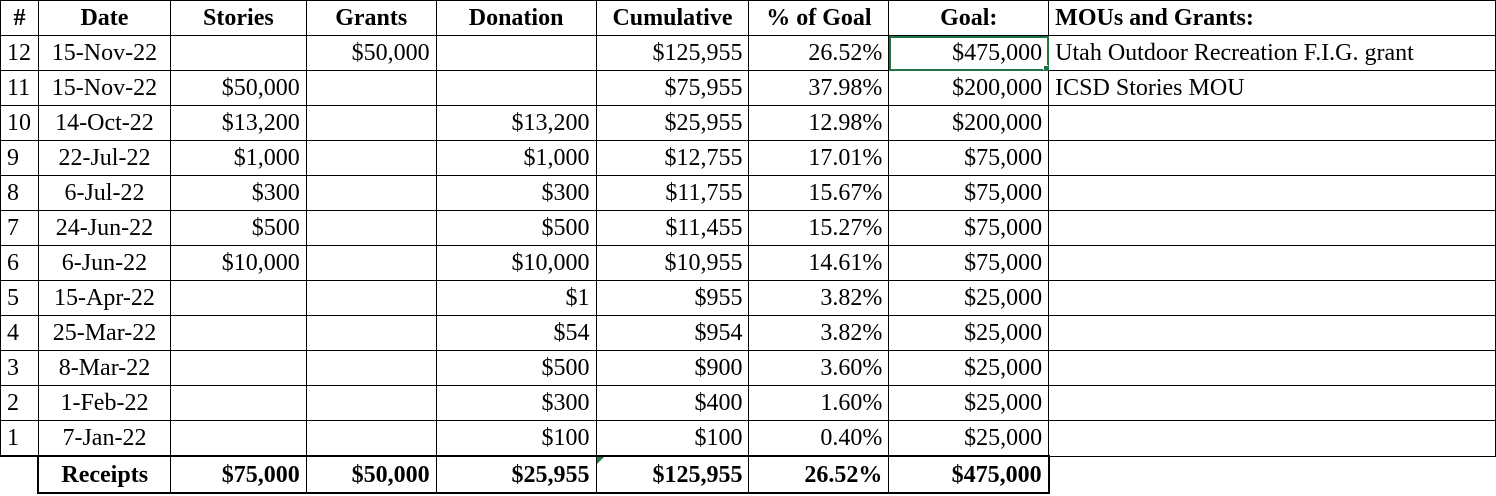 The height and width of the screenshot is (496, 1496). Describe the element at coordinates (104, 123) in the screenshot. I see `date-cell: 14-Oct-22` at that location.